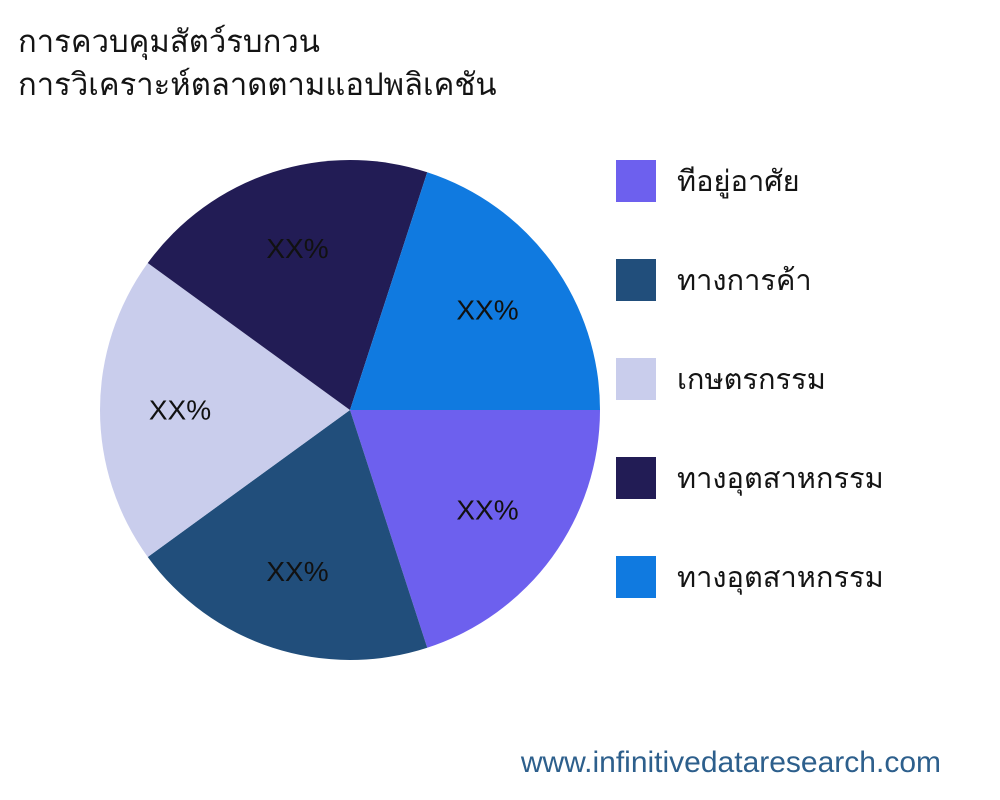 The width and height of the screenshot is (1000, 800). What do you see at coordinates (636, 379) in the screenshot?
I see `legend-swatch-agriculture` at bounding box center [636, 379].